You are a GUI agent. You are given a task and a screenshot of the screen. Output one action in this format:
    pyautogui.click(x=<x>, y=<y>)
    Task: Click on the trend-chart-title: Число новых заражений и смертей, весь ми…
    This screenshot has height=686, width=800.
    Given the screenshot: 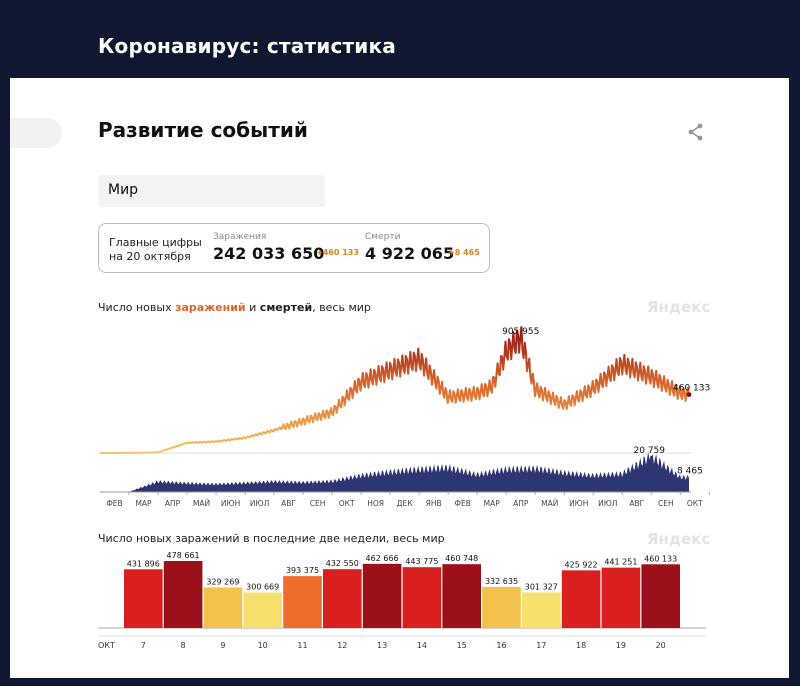 What is the action you would take?
    pyautogui.click(x=234, y=307)
    